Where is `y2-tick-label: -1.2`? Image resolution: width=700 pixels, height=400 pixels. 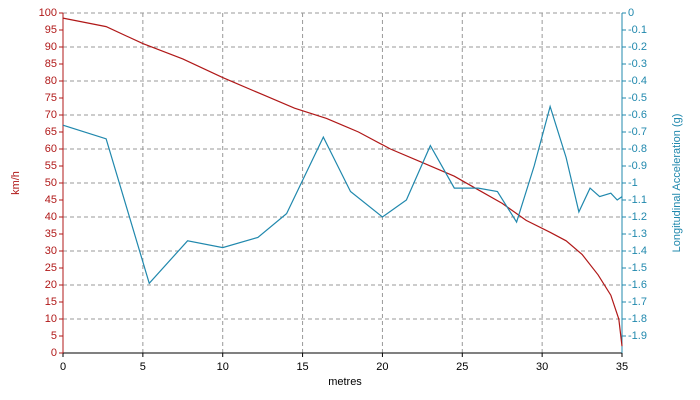 y2-tick-label: -1.2 is located at coordinates (637, 217).